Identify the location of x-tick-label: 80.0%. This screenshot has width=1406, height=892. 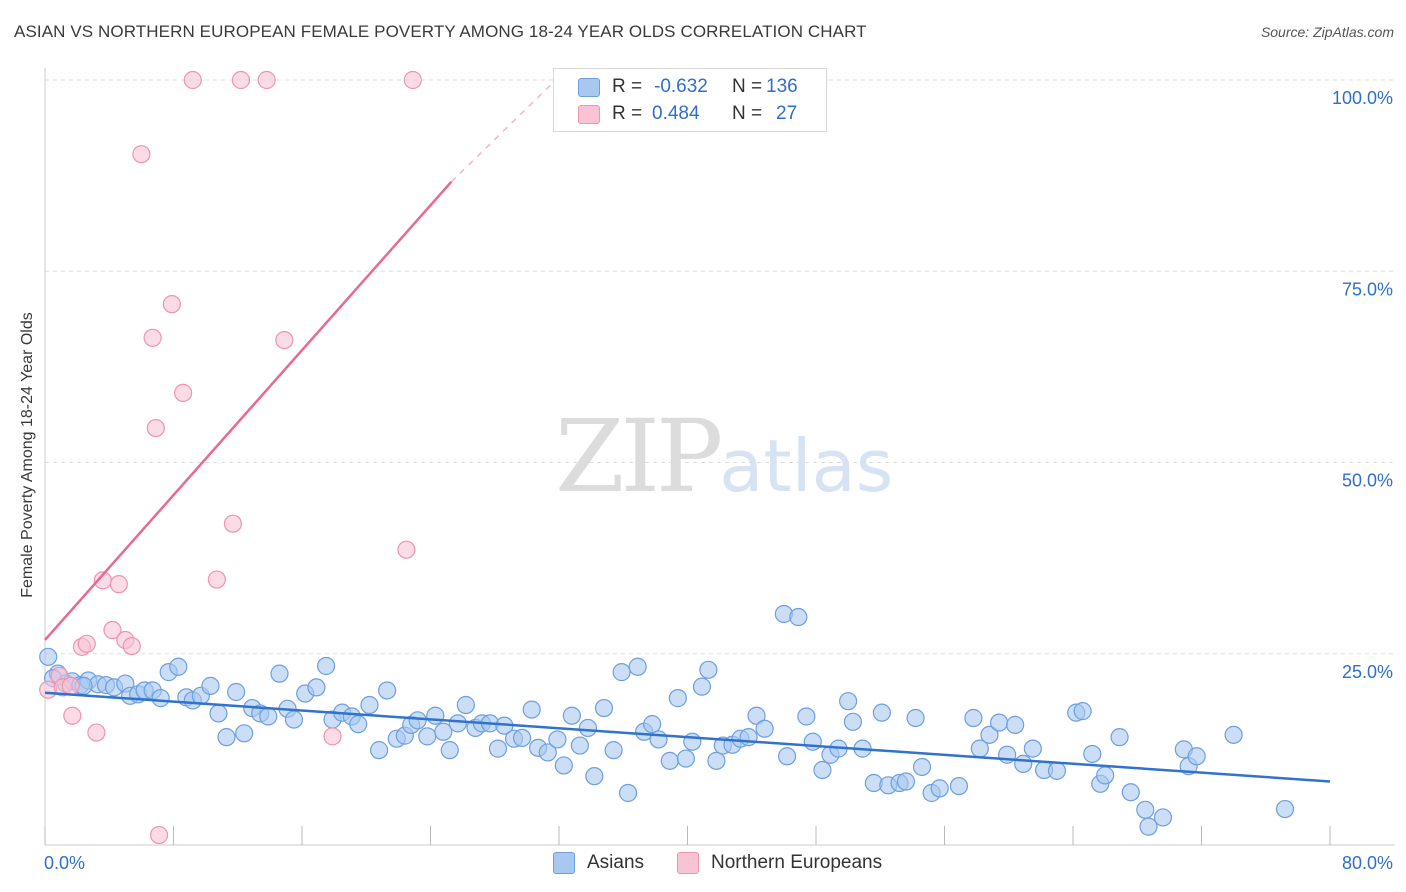
(1367, 863).